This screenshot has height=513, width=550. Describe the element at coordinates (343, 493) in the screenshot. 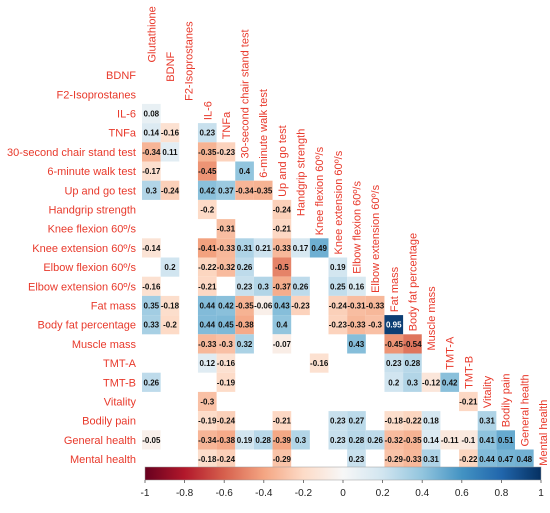

I see `colorbar-tick-label: 0` at that location.